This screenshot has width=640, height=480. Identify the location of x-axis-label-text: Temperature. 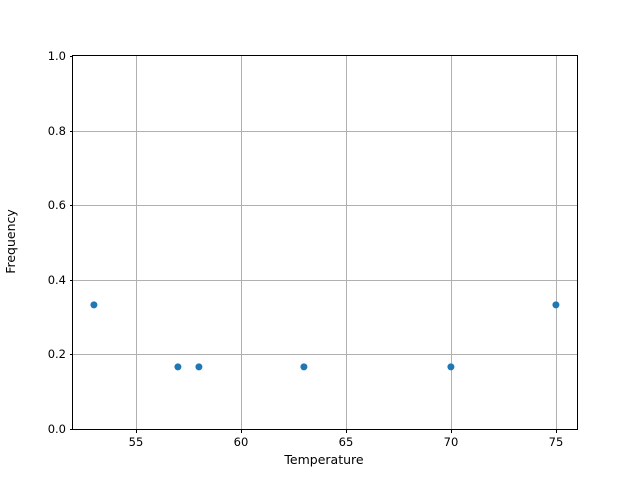
(324, 459).